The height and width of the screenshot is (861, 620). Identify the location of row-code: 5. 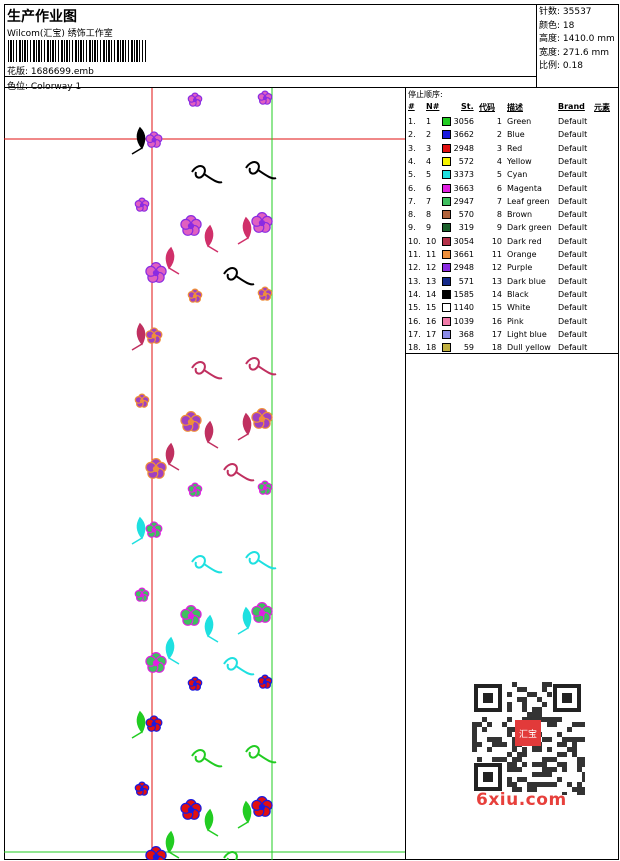
(499, 175).